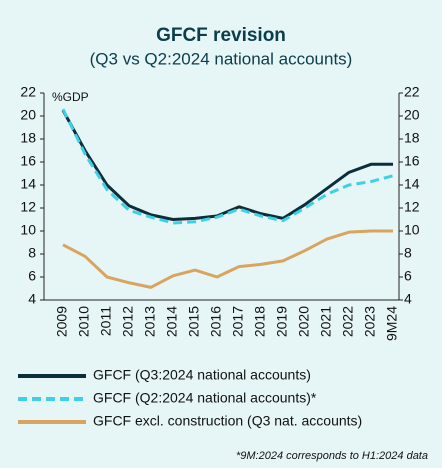 This screenshot has height=468, width=442. I want to click on y2-tick-label: 18, so click(412, 138).